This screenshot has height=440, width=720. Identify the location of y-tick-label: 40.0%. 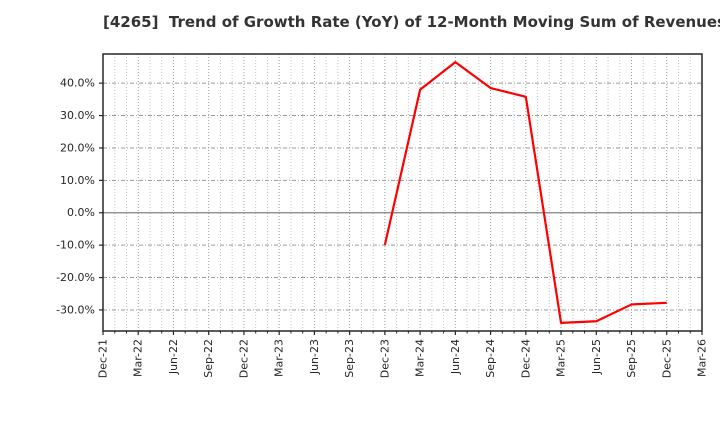
(77, 83).